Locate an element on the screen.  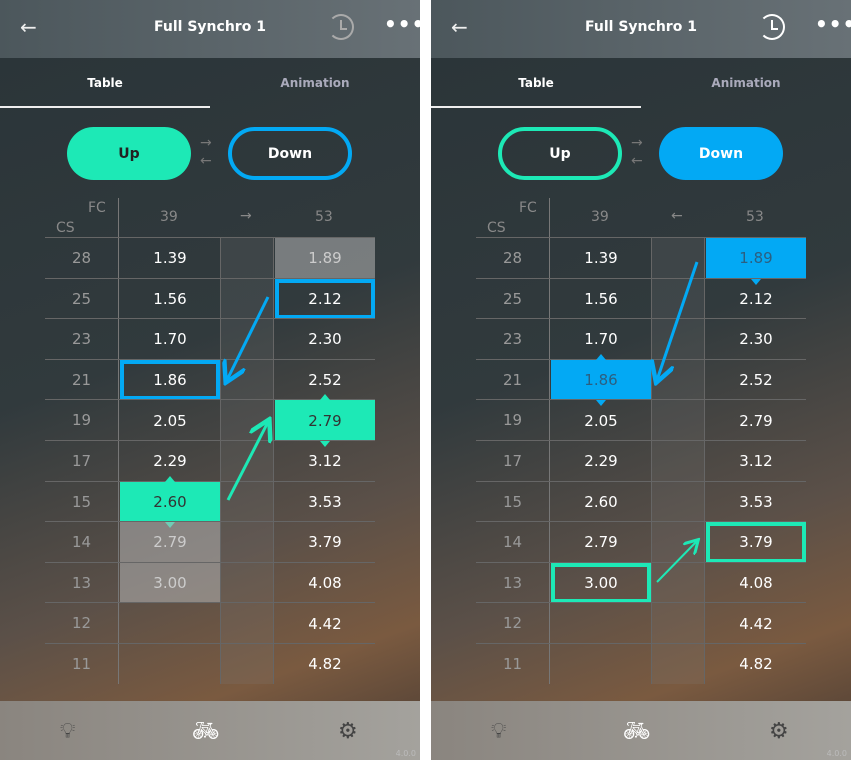
cs-value: 13 is located at coordinates (512, 582).